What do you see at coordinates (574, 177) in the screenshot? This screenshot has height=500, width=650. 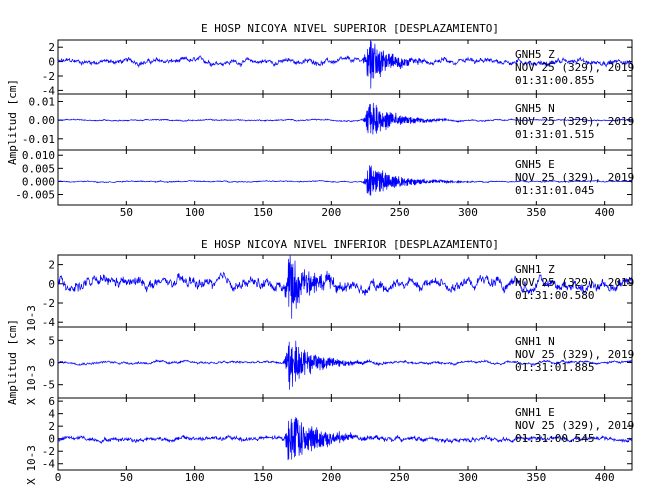 I see `trace-date-0-2: NOV 25 (329), 2019` at bounding box center [574, 177].